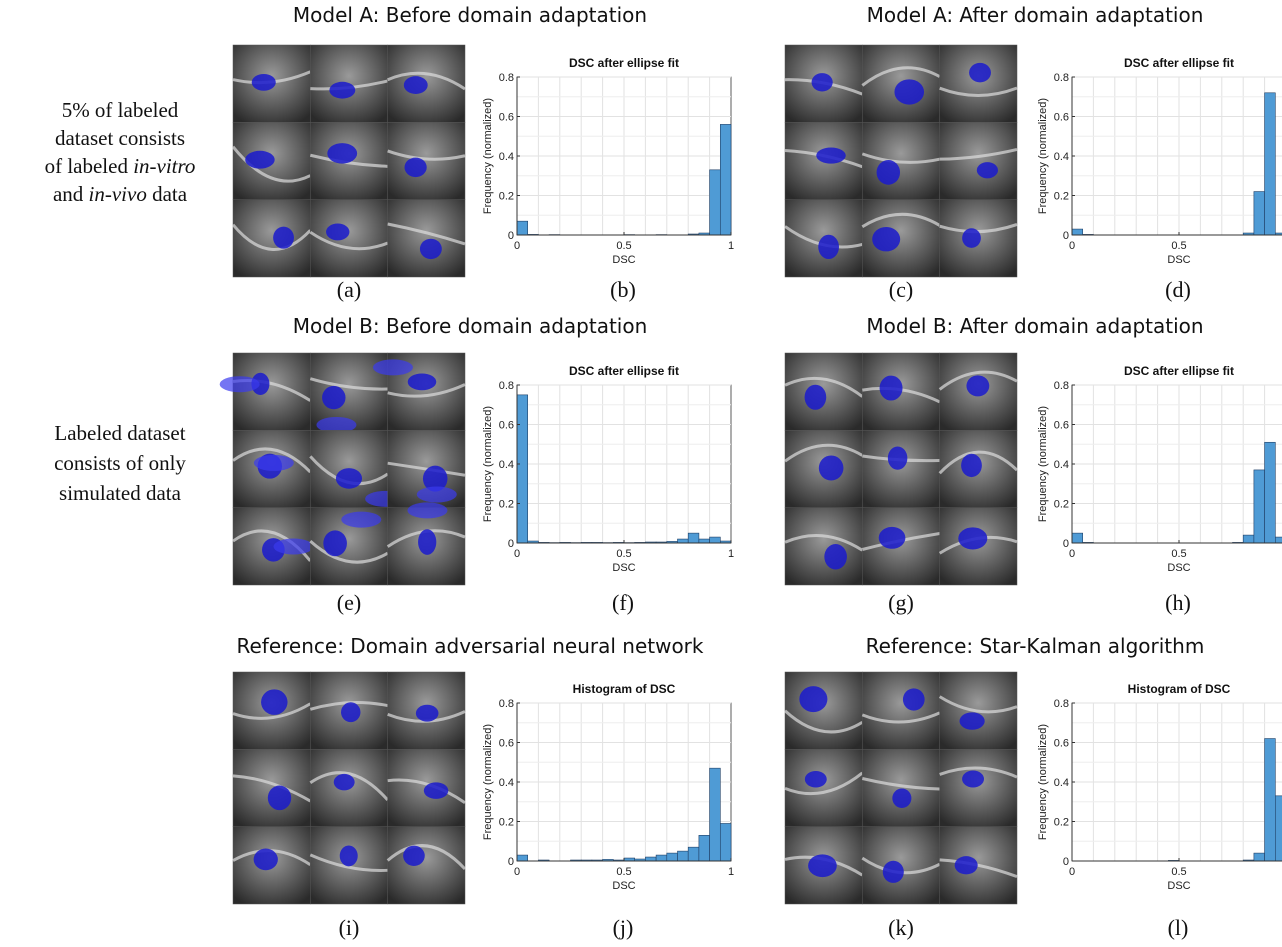 The width and height of the screenshot is (1282, 947). Describe the element at coordinates (1035, 646) in the screenshot. I see `panel-title: Reference: Star-Kalman algorithm` at that location.